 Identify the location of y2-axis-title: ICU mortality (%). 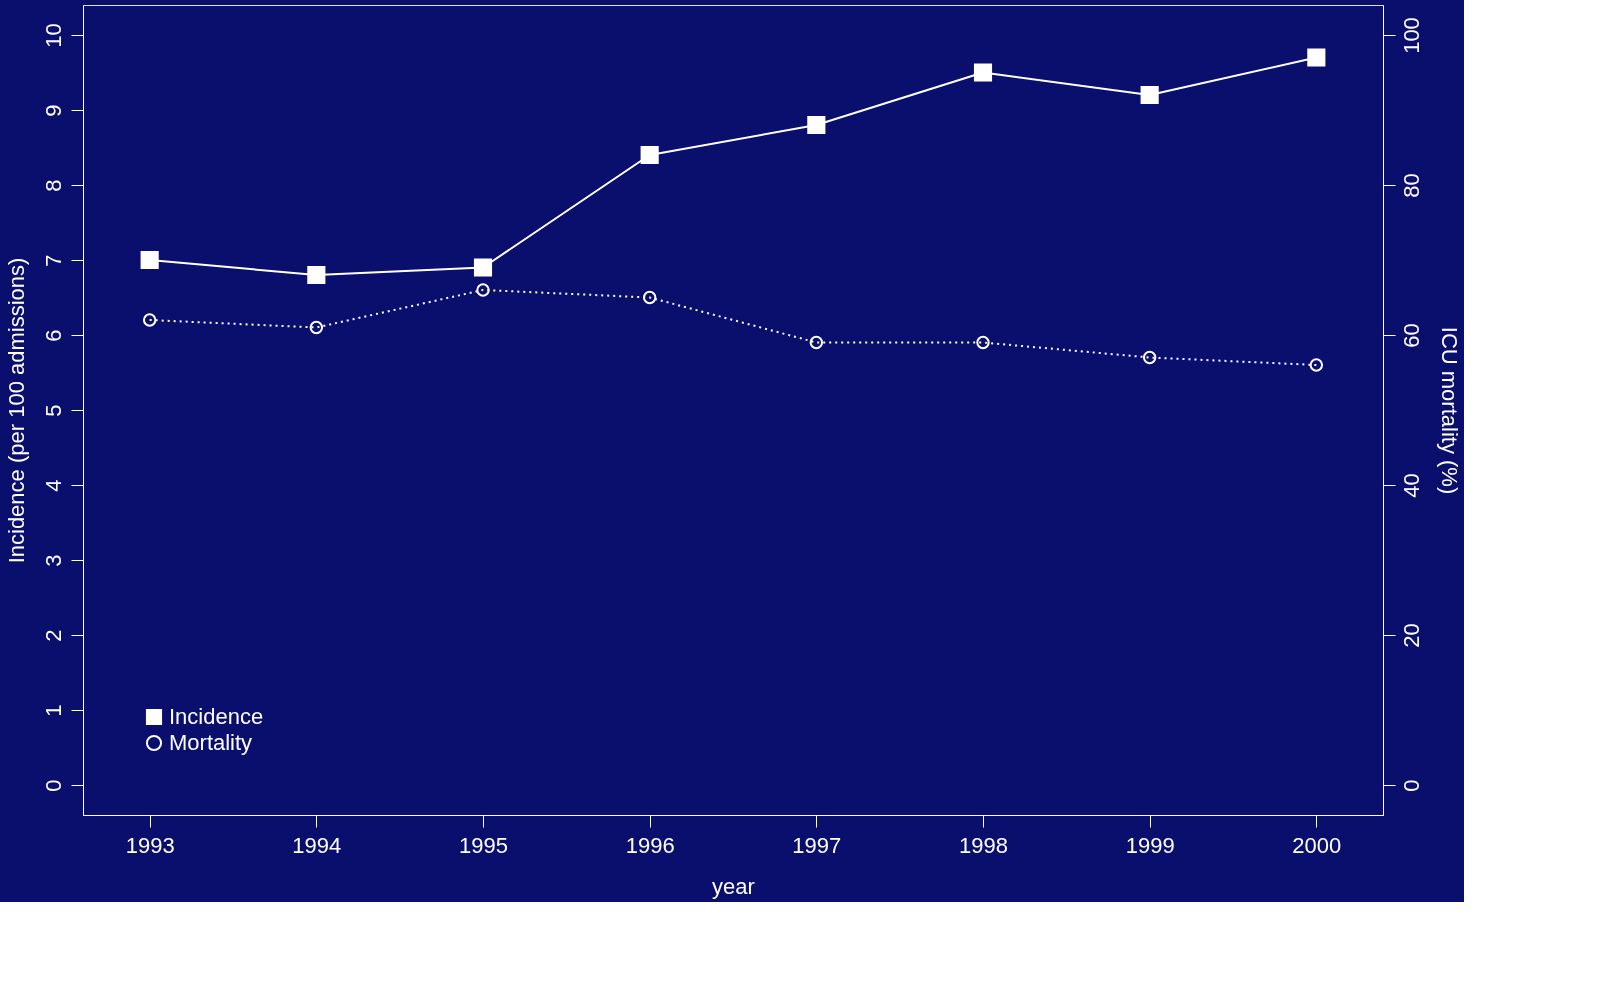
(1449, 410).